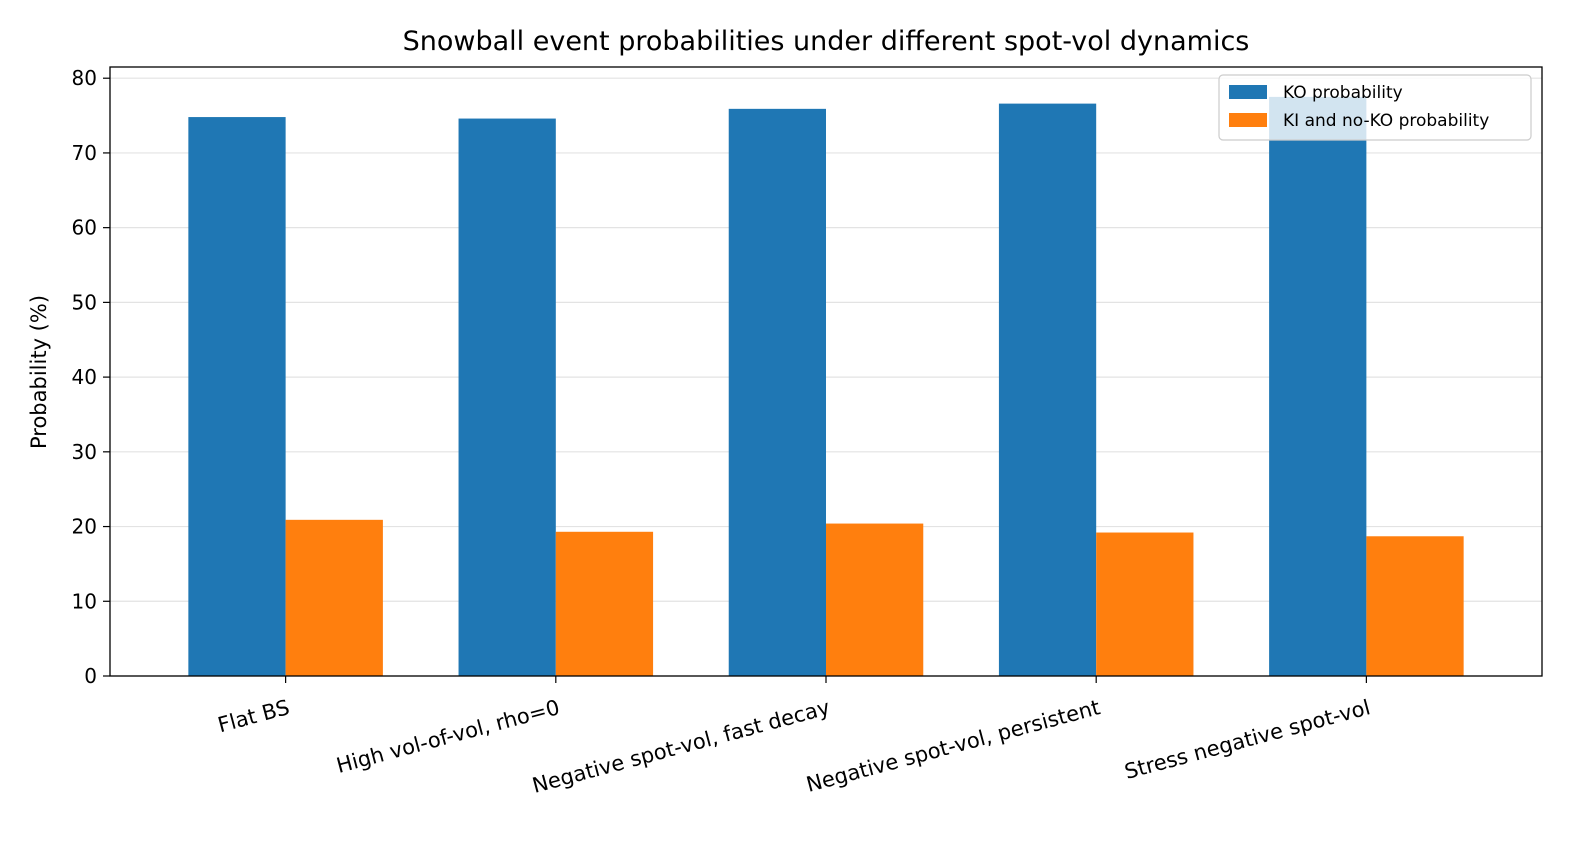 The height and width of the screenshot is (864, 1584). Describe the element at coordinates (84, 601) in the screenshot. I see `y-tick-label: 10` at that location.